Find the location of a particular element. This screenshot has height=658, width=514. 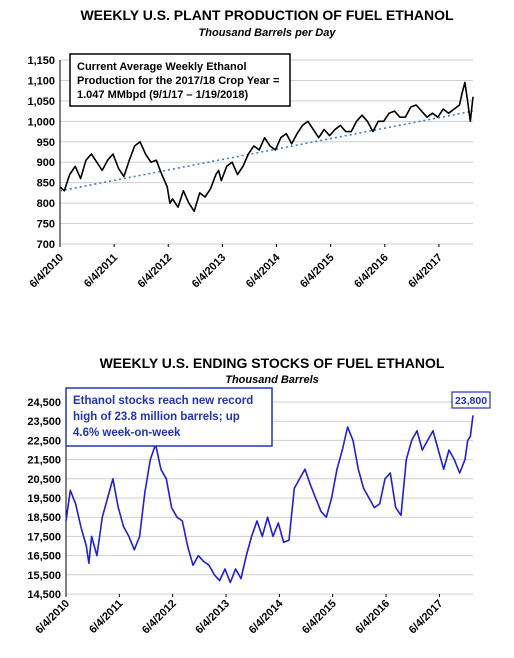

y-tick-label: 15,500 is located at coordinates (44, 576).